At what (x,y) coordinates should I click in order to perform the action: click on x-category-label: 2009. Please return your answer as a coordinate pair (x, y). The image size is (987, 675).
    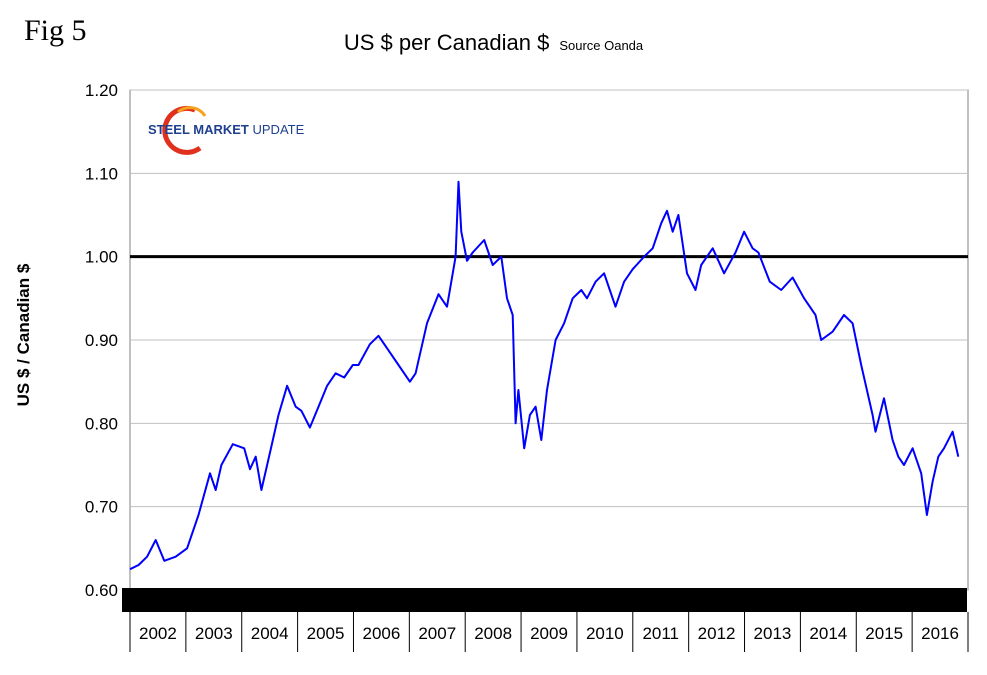
    Looking at the image, I should click on (549, 633).